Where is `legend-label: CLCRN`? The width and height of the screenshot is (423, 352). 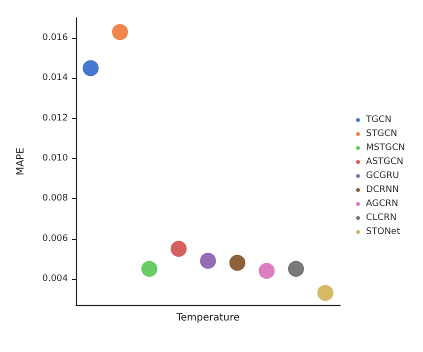 legend-label: CLCRN is located at coordinates (381, 218).